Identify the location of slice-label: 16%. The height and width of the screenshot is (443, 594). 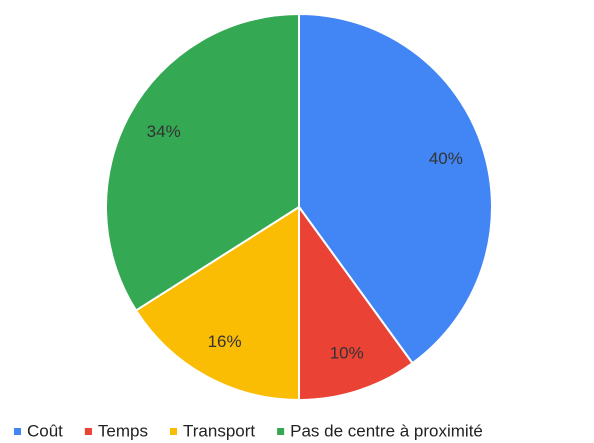
(225, 341).